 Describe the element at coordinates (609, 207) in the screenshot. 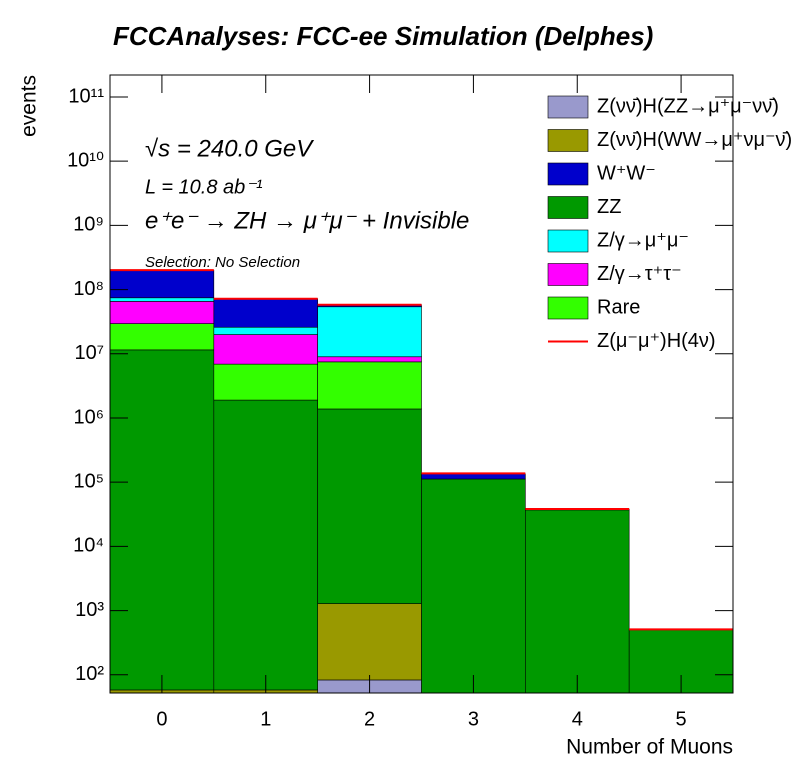

I see `legend-label: ZZ` at that location.